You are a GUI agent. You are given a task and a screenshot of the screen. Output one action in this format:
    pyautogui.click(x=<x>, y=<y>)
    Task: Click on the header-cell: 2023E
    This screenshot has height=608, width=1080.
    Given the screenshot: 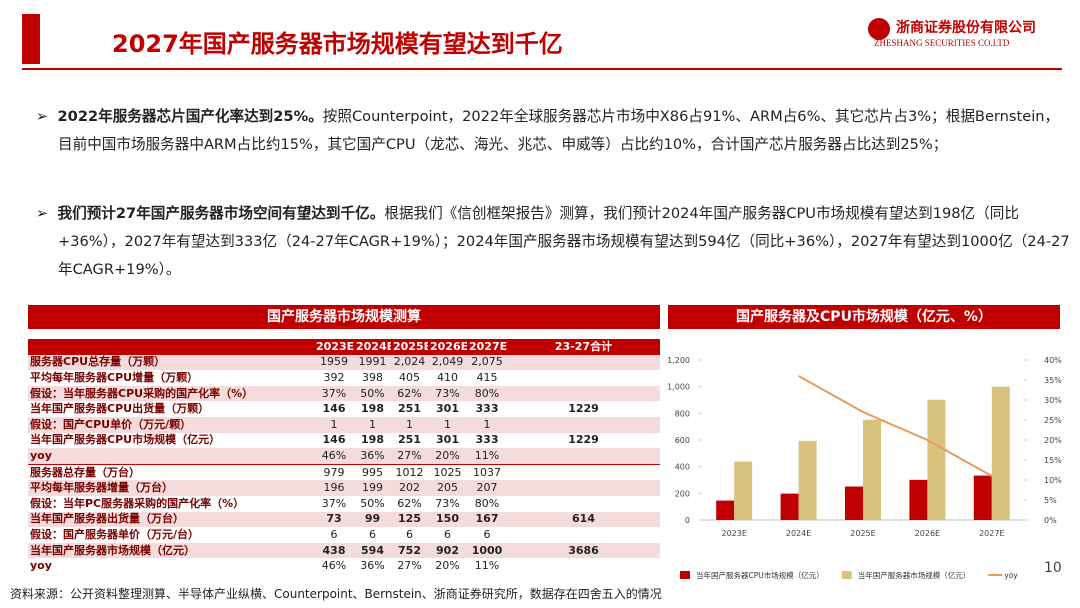 What is the action you would take?
    pyautogui.click(x=334, y=347)
    